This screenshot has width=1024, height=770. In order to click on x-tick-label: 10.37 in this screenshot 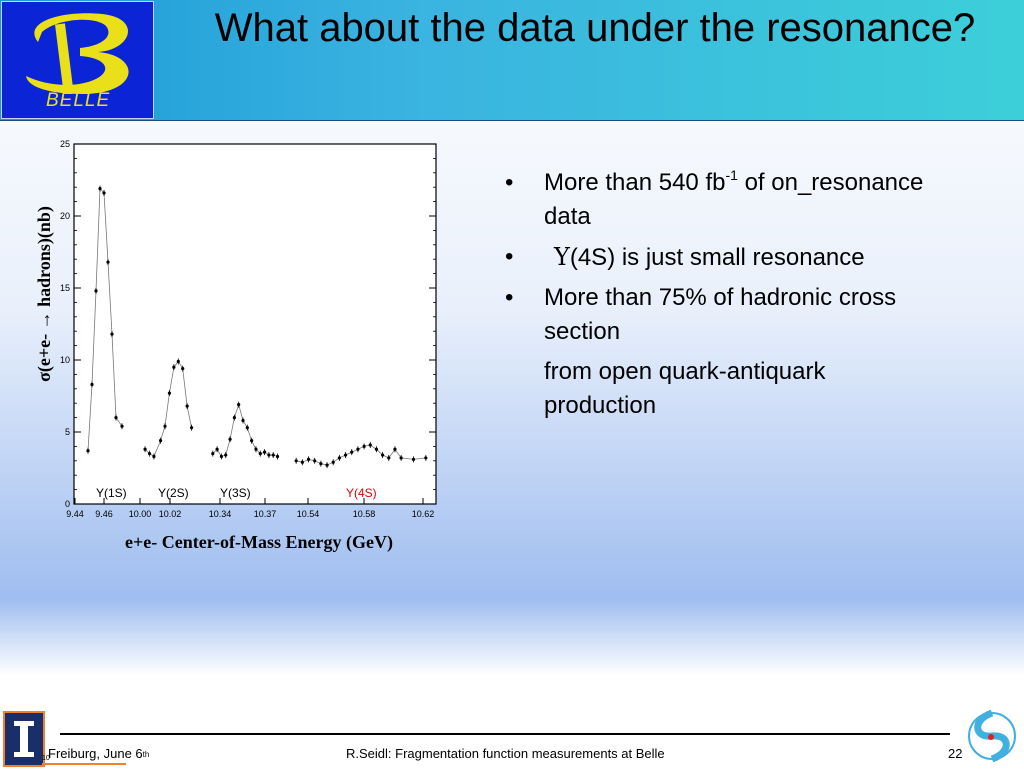, I will do `click(265, 514)`.